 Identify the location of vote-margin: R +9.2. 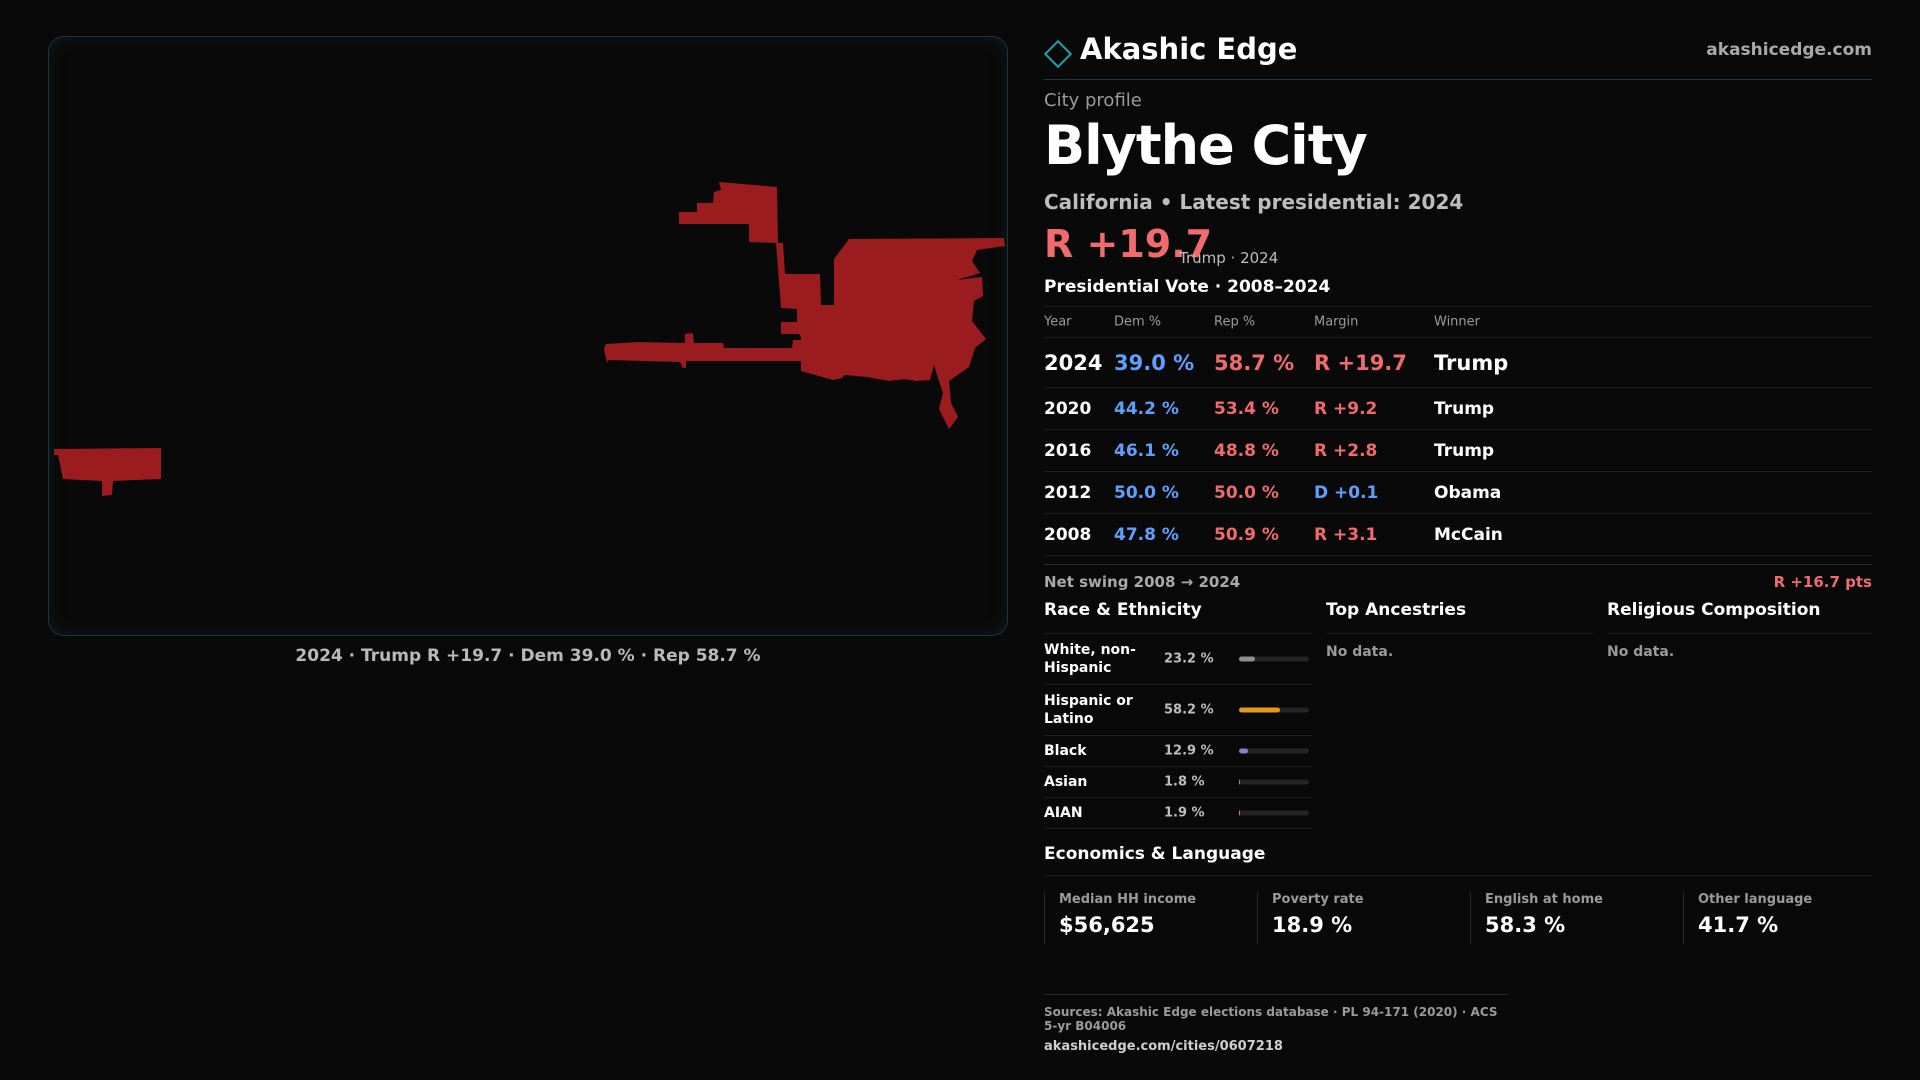
(1346, 408).